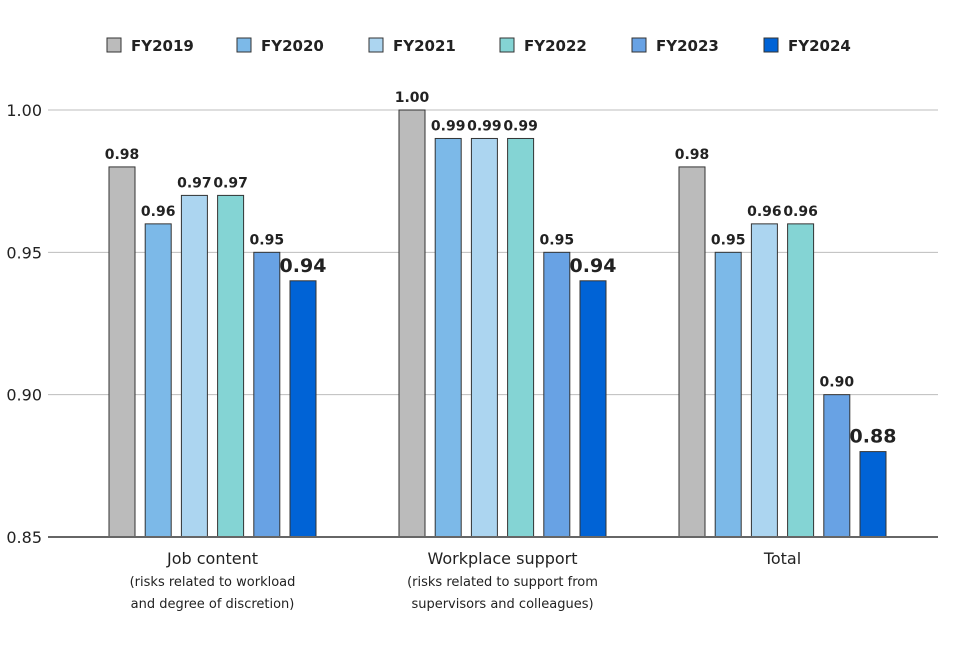 The image size is (960, 650). I want to click on category-sublabel: (risks related to workload, so click(213, 582).